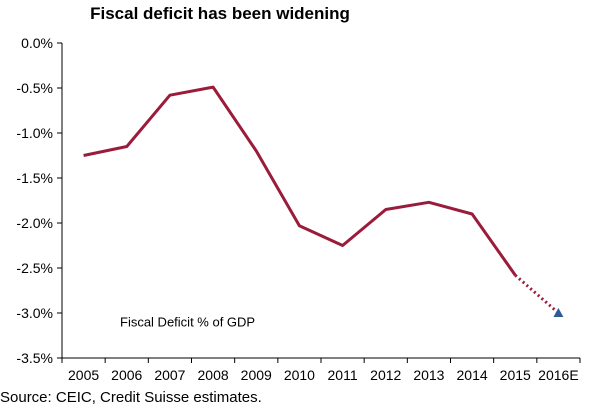 Image resolution: width=599 pixels, height=413 pixels. What do you see at coordinates (213, 375) in the screenshot?
I see `x-tick-label: 2008` at bounding box center [213, 375].